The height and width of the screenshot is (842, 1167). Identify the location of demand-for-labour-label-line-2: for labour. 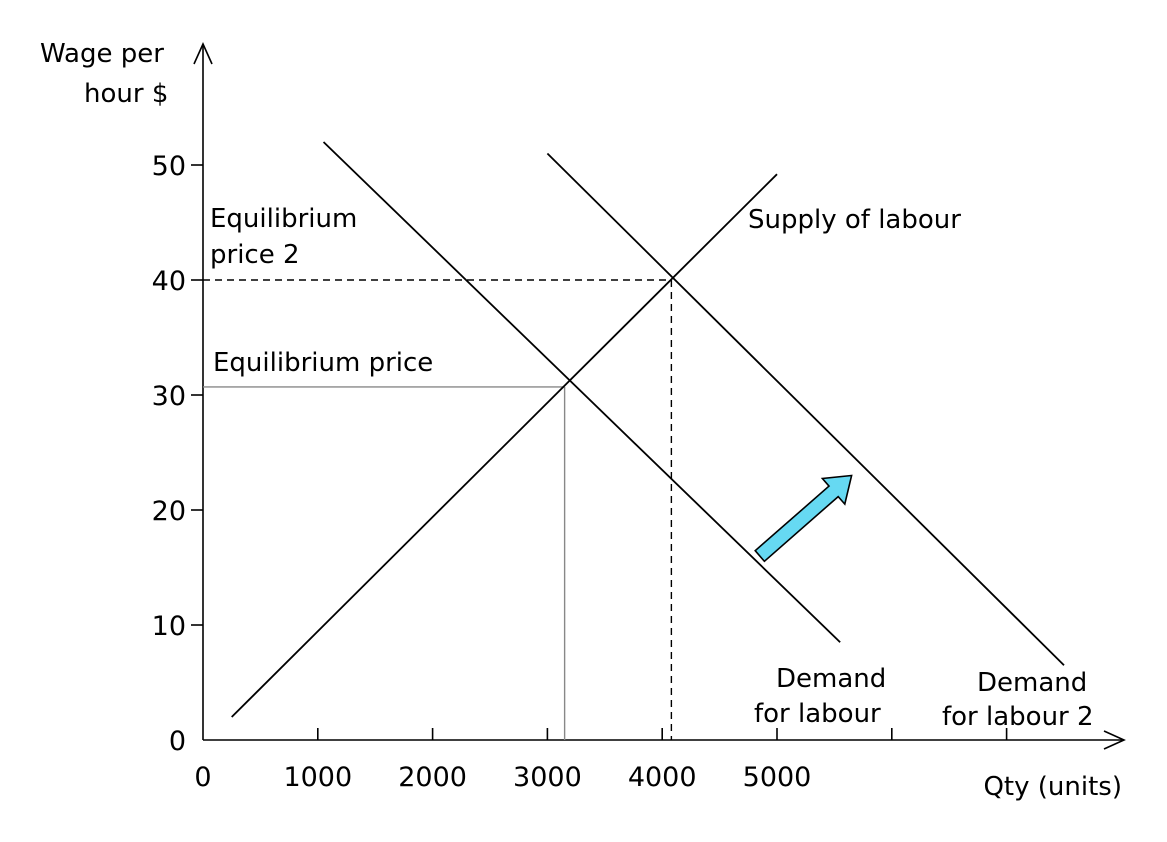
(817, 714).